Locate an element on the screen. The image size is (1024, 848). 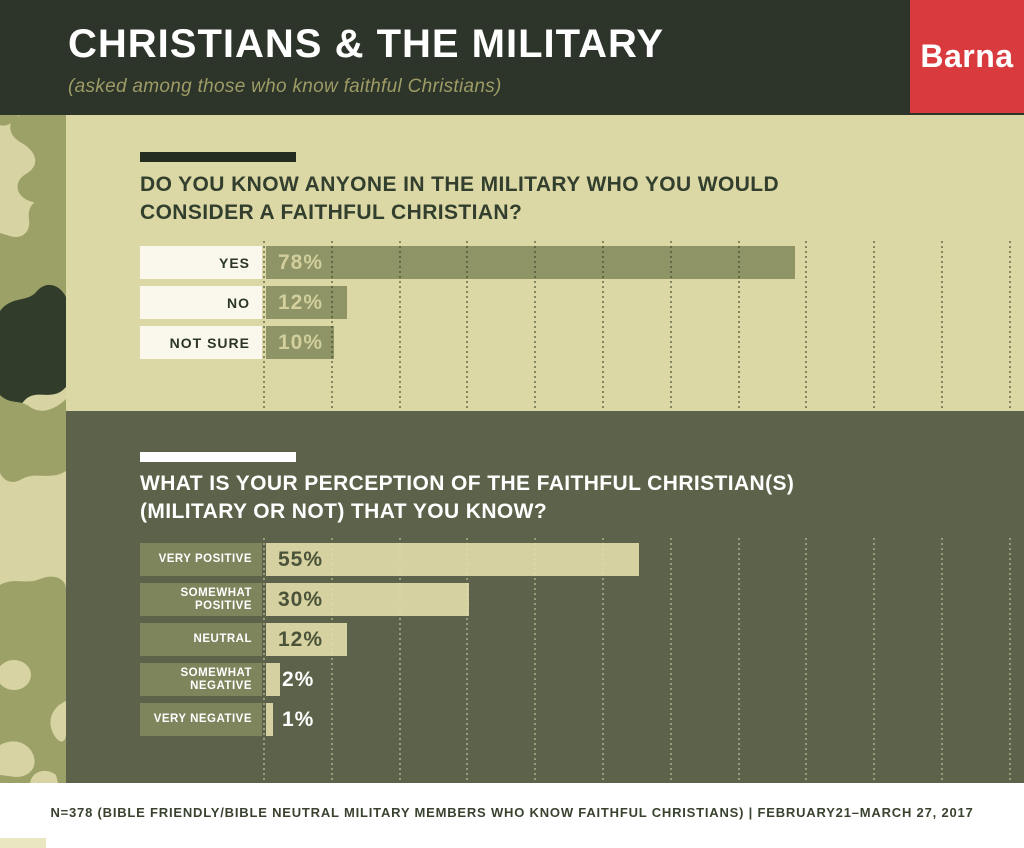
category-label: VERY POSITIVE is located at coordinates (201, 559).